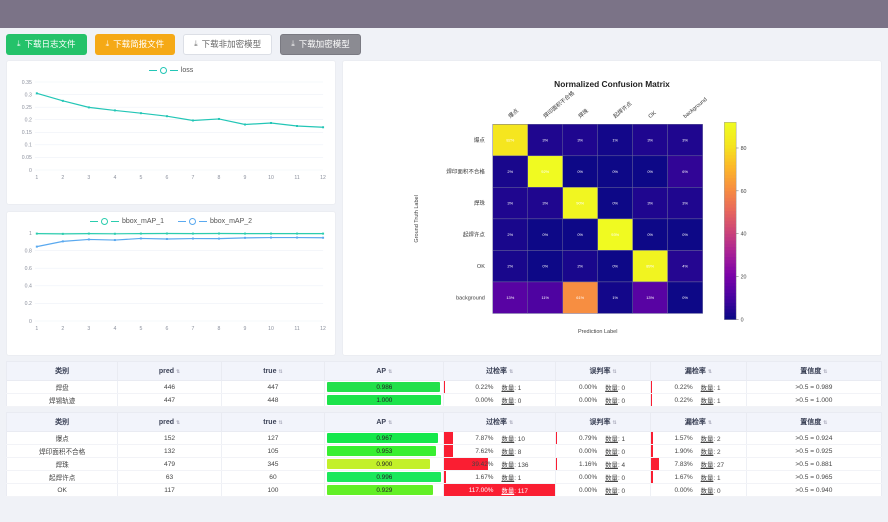 The width and height of the screenshot is (888, 522). What do you see at coordinates (28, 287) in the screenshot?
I see `y-axis-tick: 0.4` at bounding box center [28, 287].